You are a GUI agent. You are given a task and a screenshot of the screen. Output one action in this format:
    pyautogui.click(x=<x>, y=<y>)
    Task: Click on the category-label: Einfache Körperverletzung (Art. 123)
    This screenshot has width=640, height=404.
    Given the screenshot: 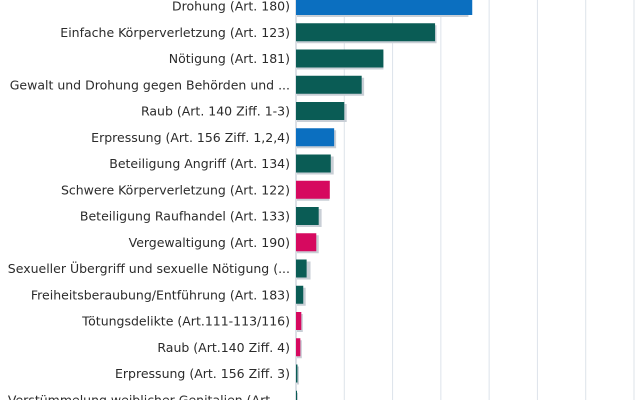 What is the action you would take?
    pyautogui.click(x=175, y=32)
    